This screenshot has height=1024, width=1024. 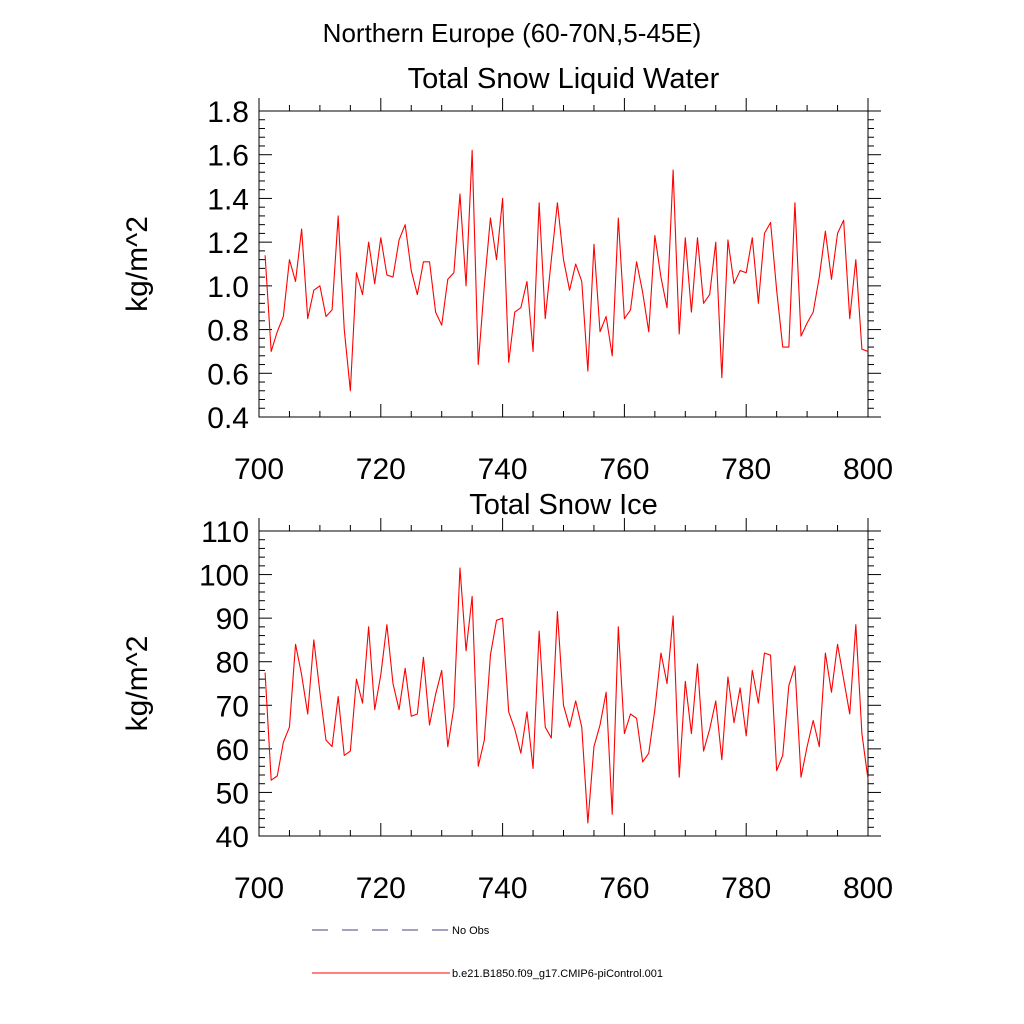 What do you see at coordinates (228, 374) in the screenshot?
I see `y-tick-label: 0.6` at bounding box center [228, 374].